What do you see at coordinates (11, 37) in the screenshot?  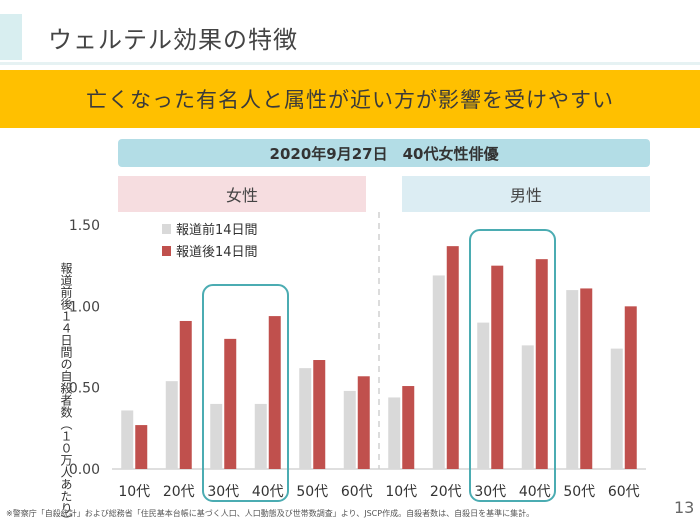 I see `title-accent-bar` at bounding box center [11, 37].